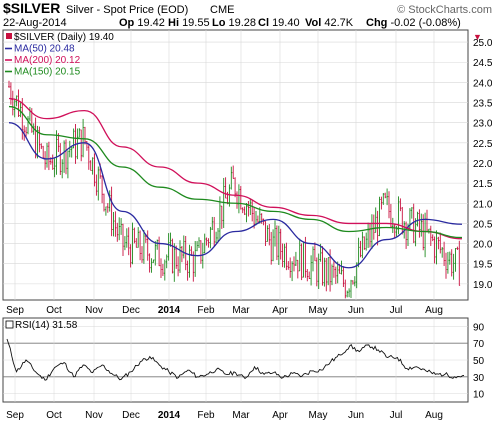 This screenshot has height=432, width=495. Describe the element at coordinates (329, 23) in the screenshot. I see `ohlc-volume: Vol 42.7K` at that location.